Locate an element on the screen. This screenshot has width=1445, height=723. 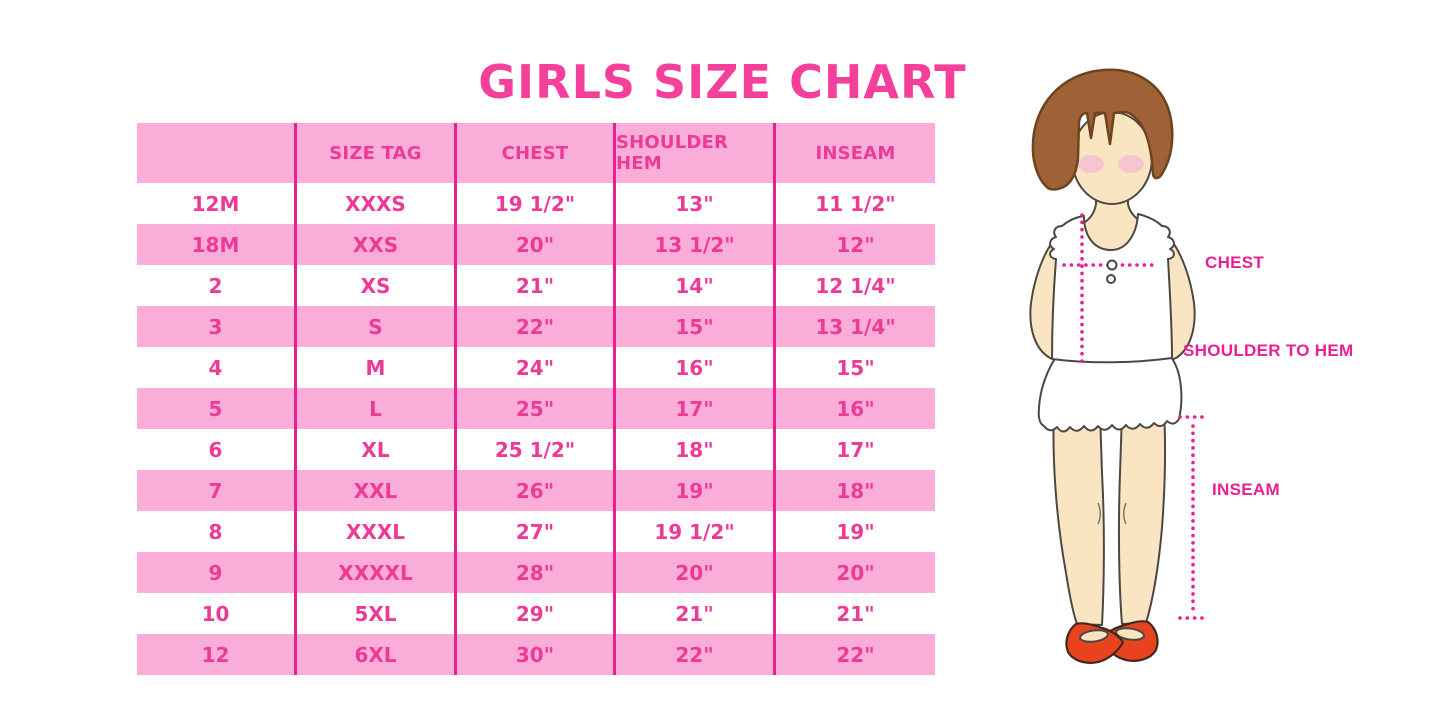
header-cell-chest: CHEST is located at coordinates (536, 153).